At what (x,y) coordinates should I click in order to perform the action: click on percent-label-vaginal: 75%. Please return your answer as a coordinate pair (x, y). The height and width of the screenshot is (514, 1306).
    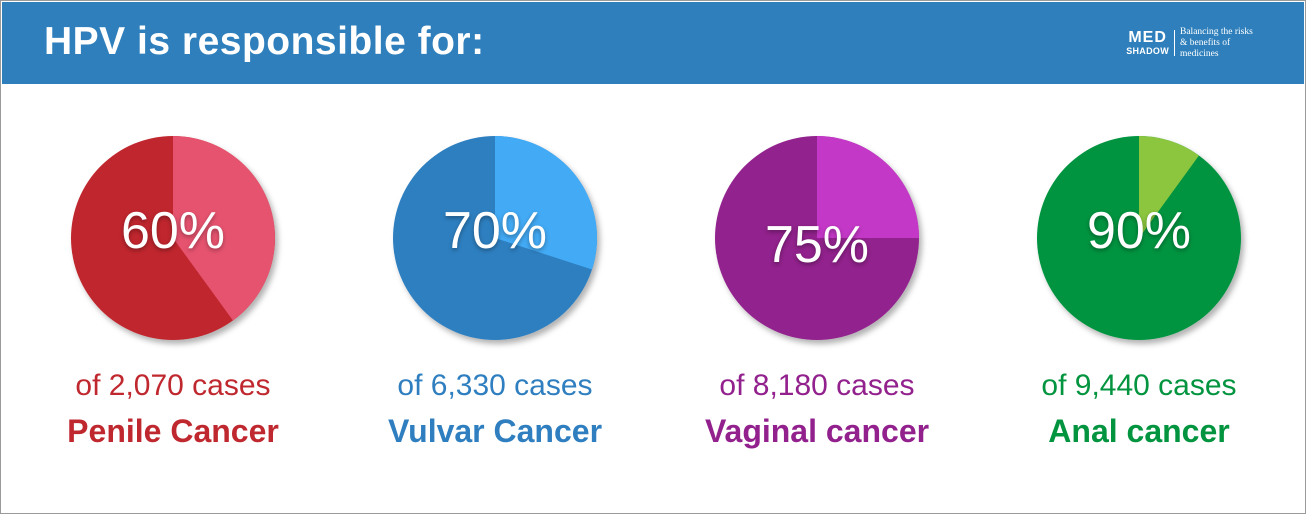
    Looking at the image, I should click on (817, 245).